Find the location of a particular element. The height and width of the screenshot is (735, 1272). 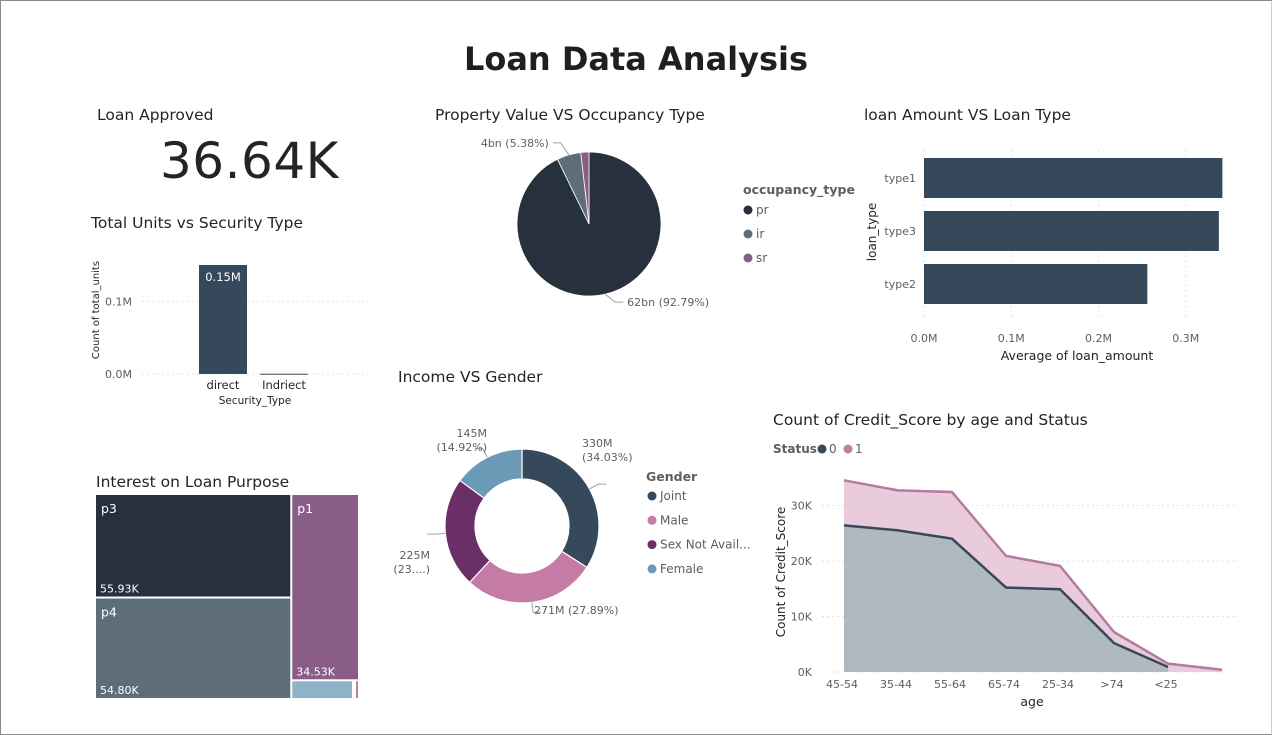

legend-label: Male is located at coordinates (674, 520).